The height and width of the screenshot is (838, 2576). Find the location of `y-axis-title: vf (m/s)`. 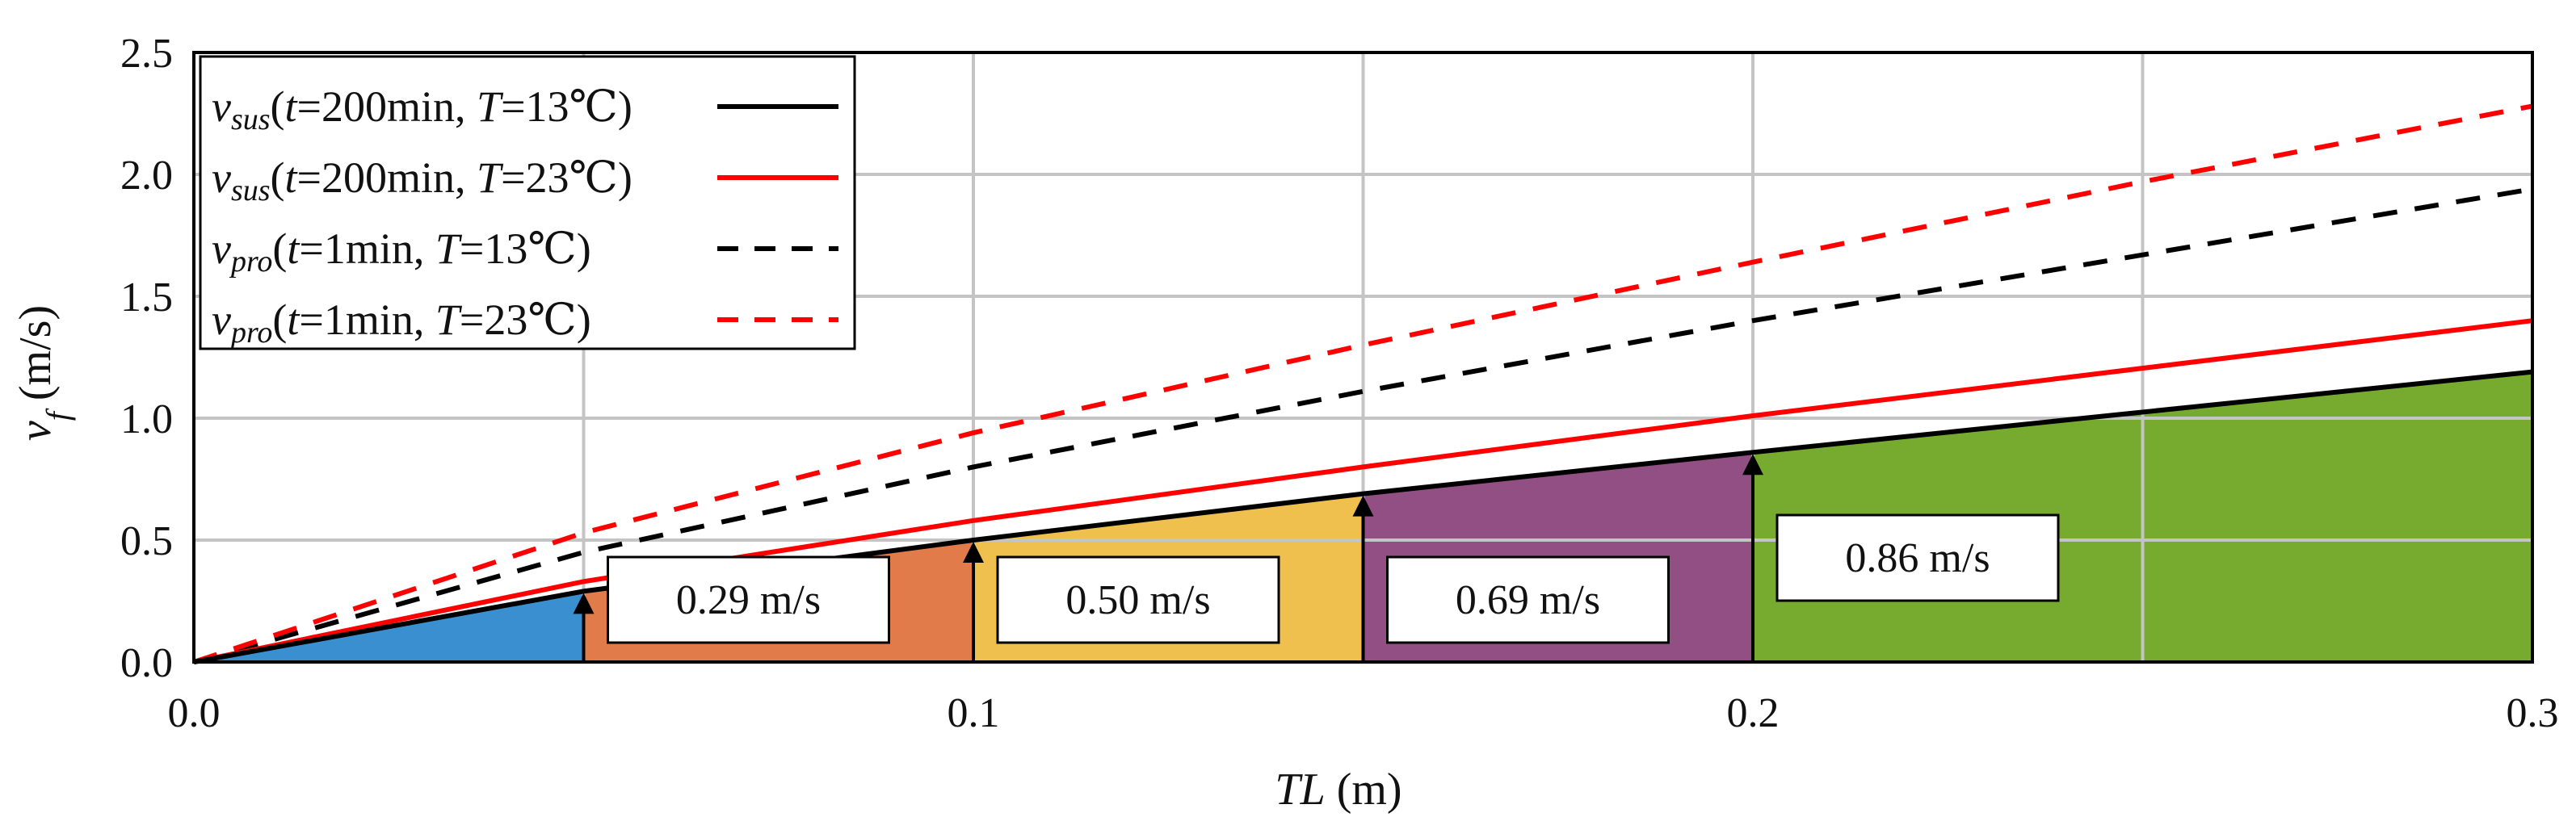

y-axis-title: vf (m/s) is located at coordinates (44, 373).